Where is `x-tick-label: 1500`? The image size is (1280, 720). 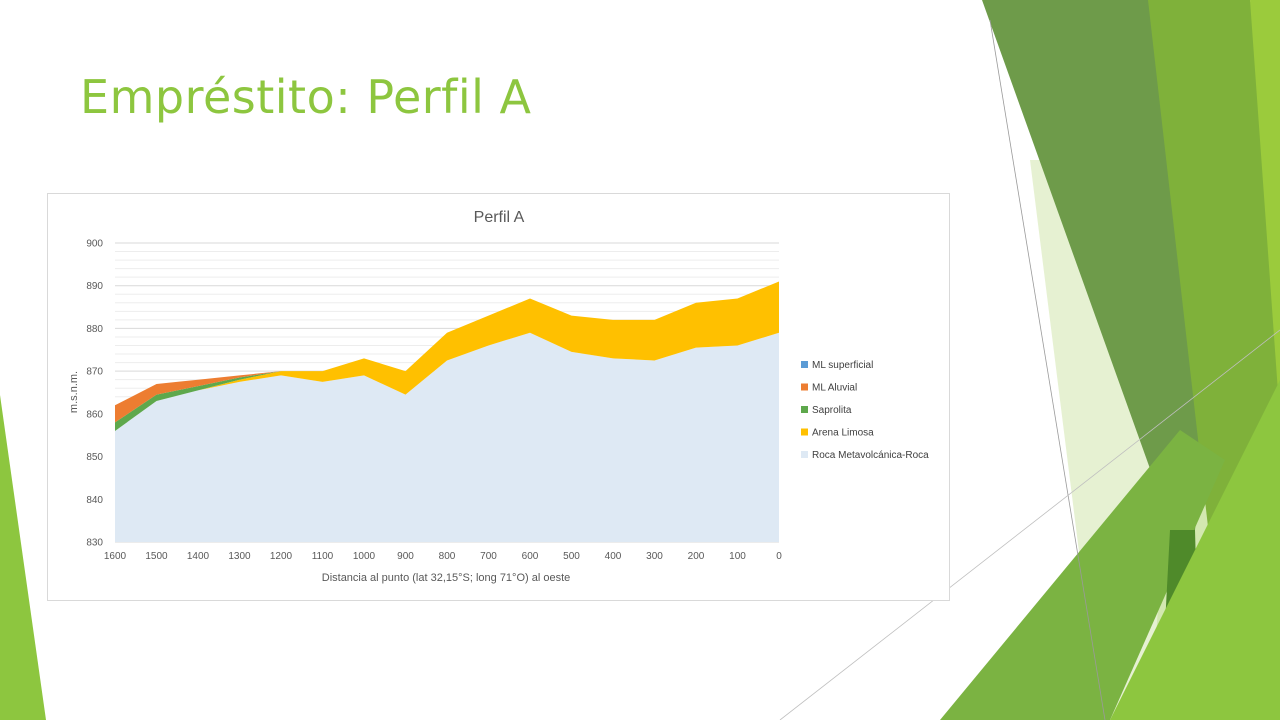
x-tick-label: 1500 is located at coordinates (156, 556).